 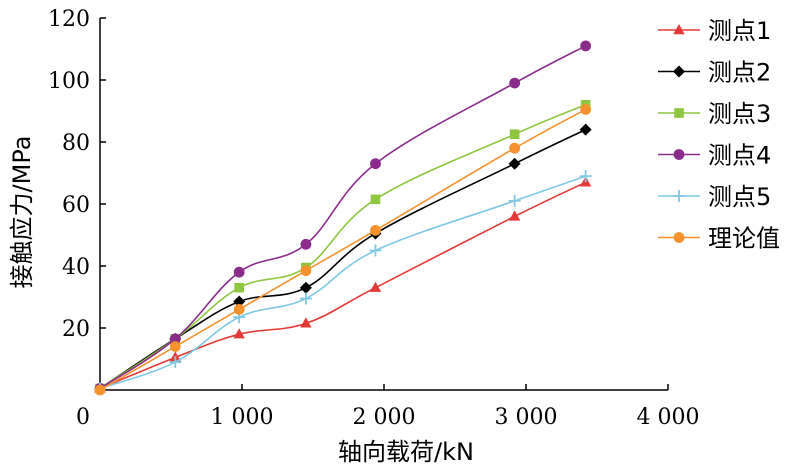 I want to click on y-tick-label: 40, so click(x=76, y=267).